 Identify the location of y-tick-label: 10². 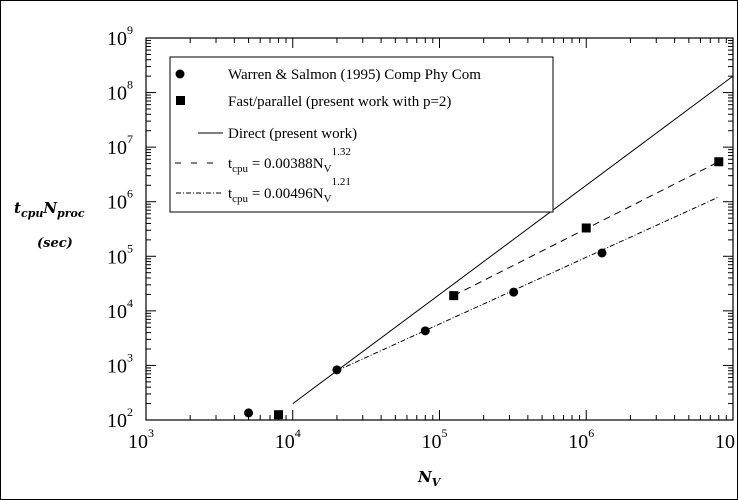
(120, 418).